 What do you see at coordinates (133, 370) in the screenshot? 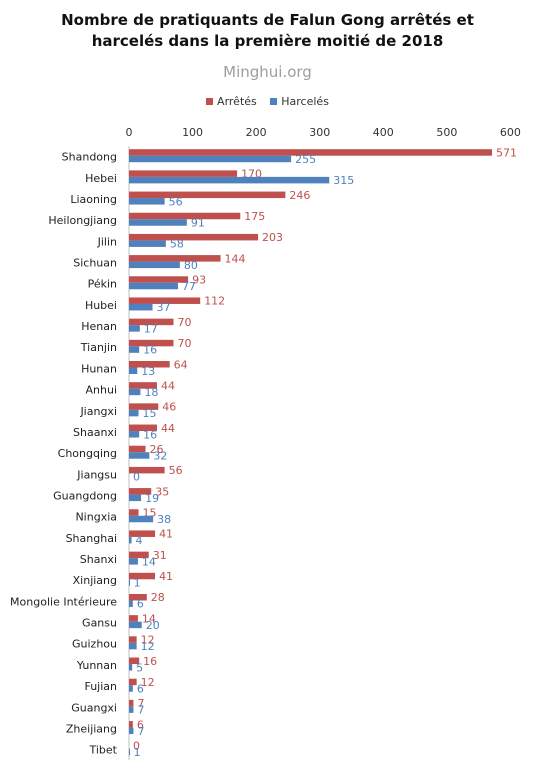
I see `bar-harceles-hunan` at bounding box center [133, 370].